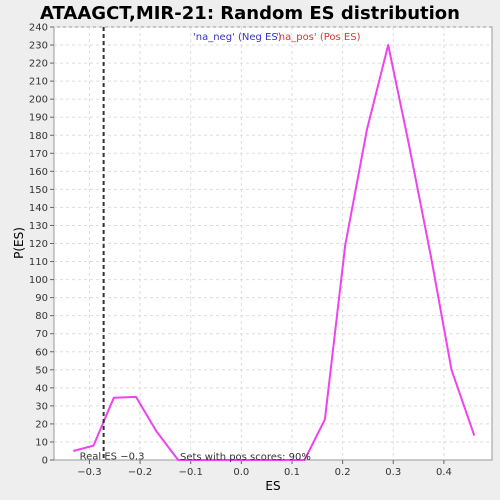  Describe the element at coordinates (393, 472) in the screenshot. I see `x-tick-label: 0.3` at that location.